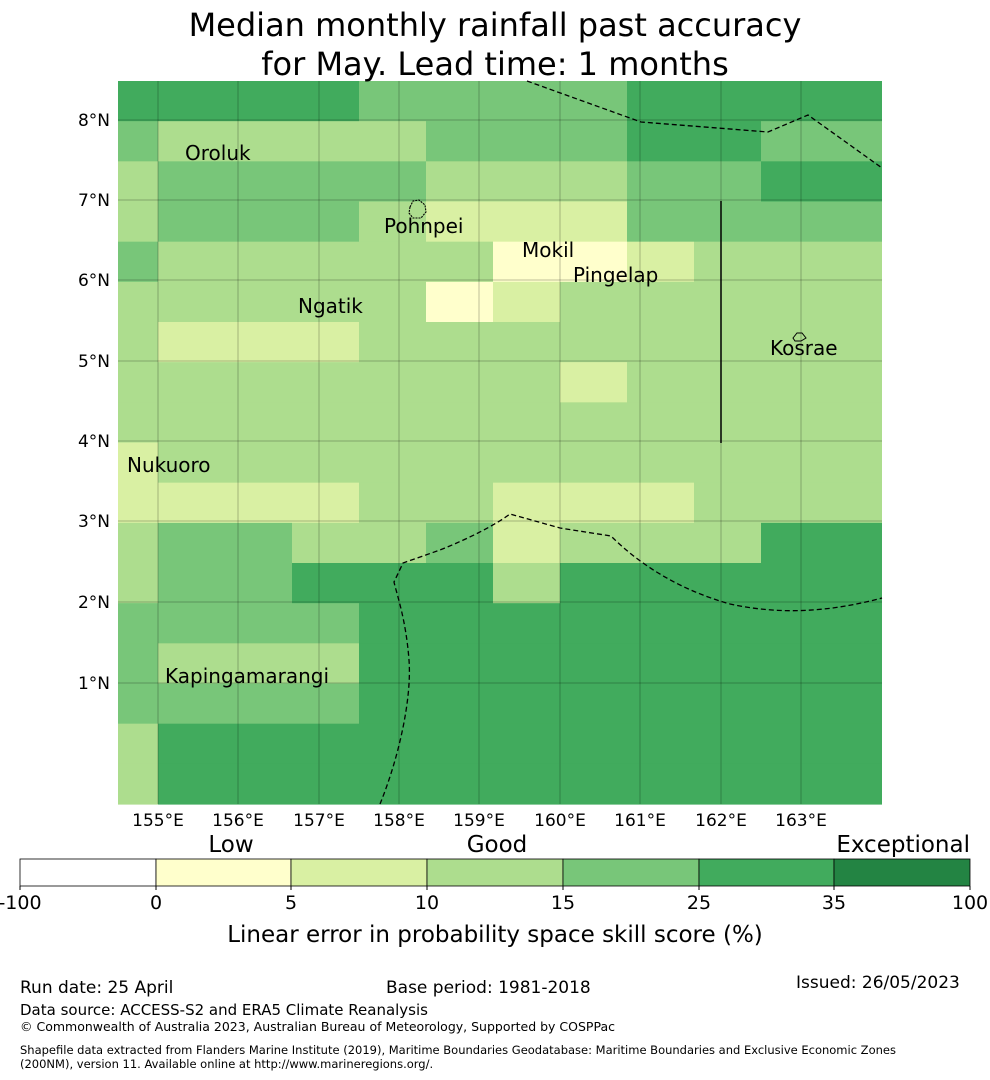 This screenshot has width=990, height=1080. Describe the element at coordinates (878, 983) in the screenshot. I see `issued-date: Issued: 26/05/2023` at that location.